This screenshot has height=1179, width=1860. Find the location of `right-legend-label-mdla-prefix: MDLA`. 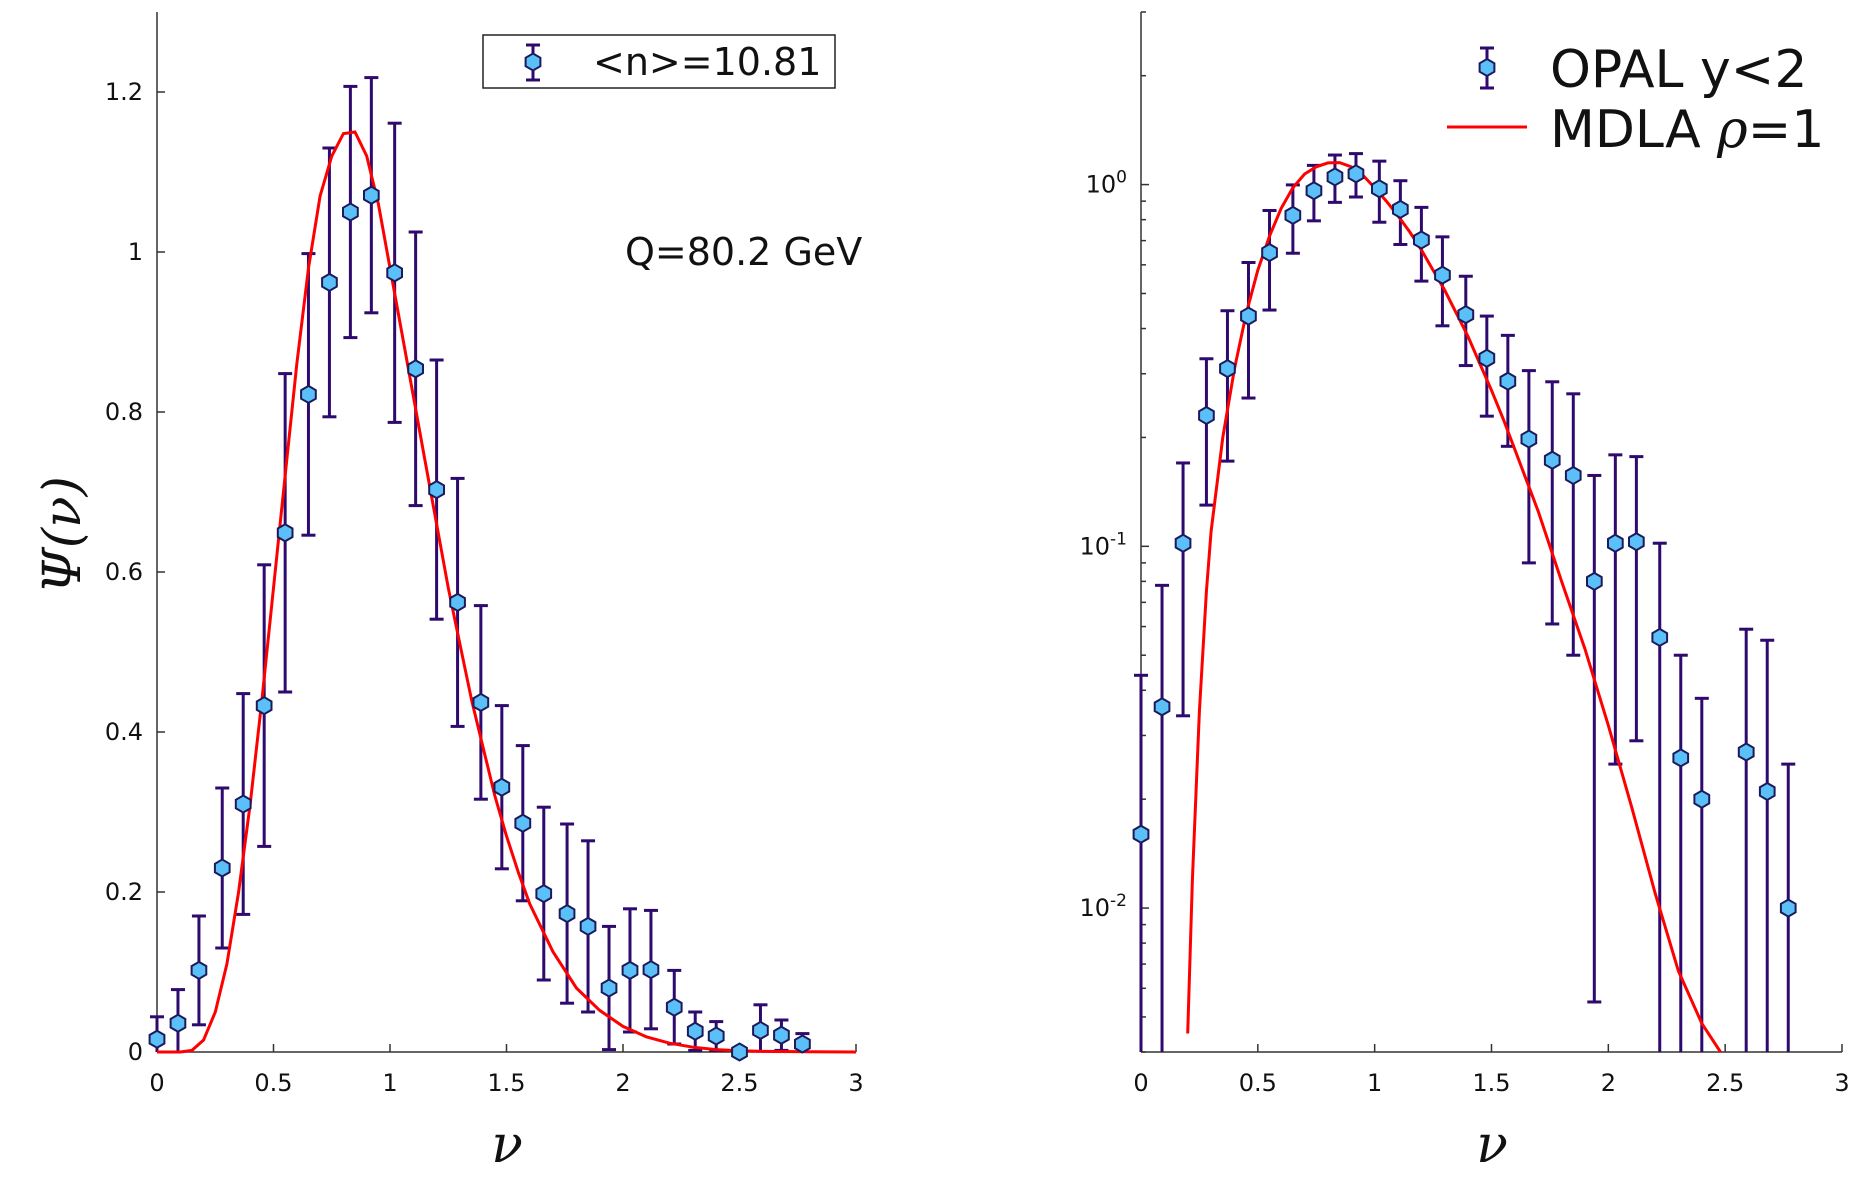

right-legend-label-mdla-prefix: MDLA is located at coordinates (1633, 130).